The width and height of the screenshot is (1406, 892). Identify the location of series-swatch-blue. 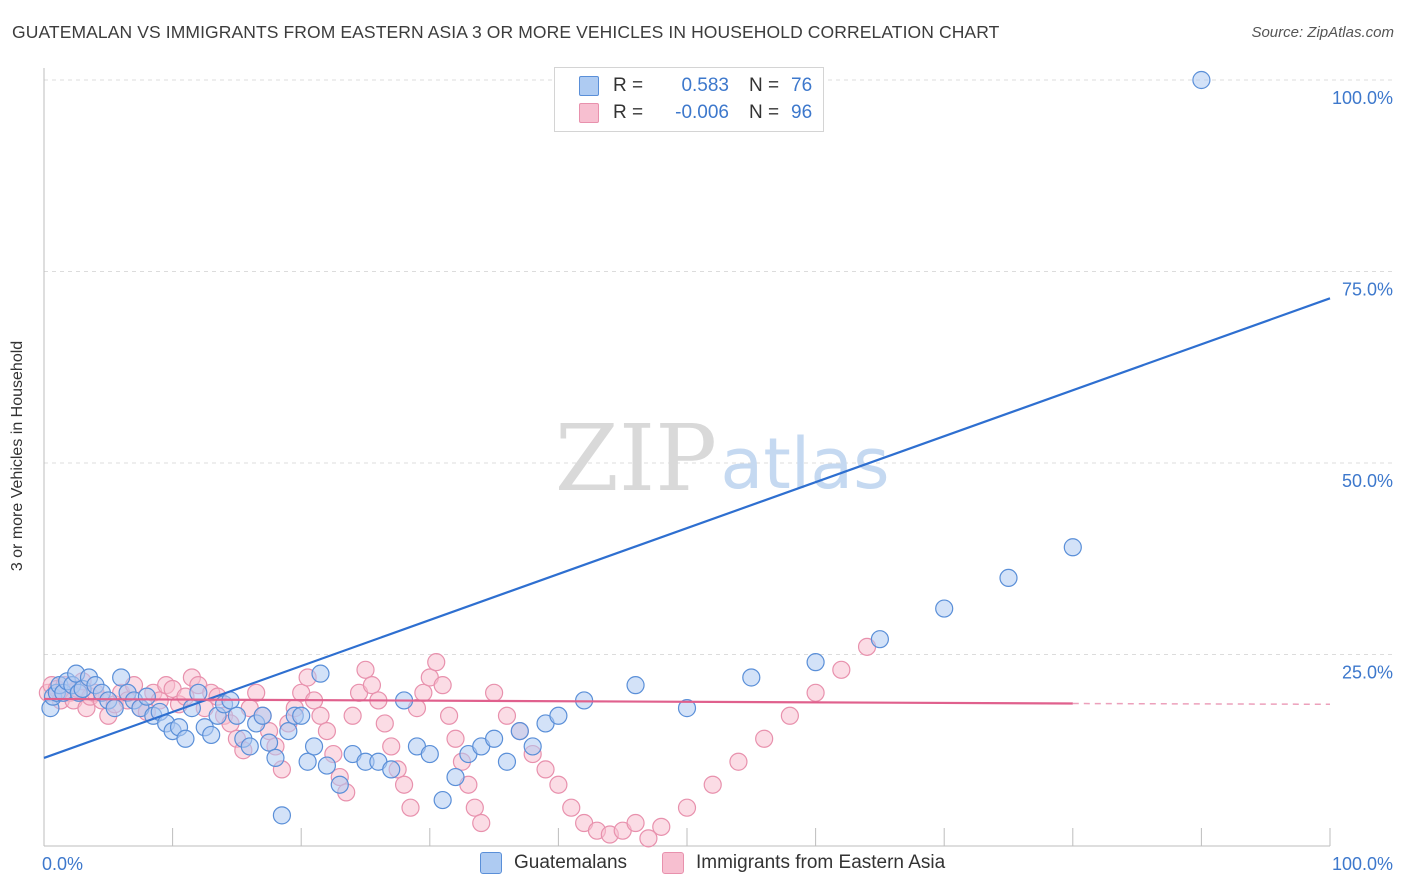
(491, 863).